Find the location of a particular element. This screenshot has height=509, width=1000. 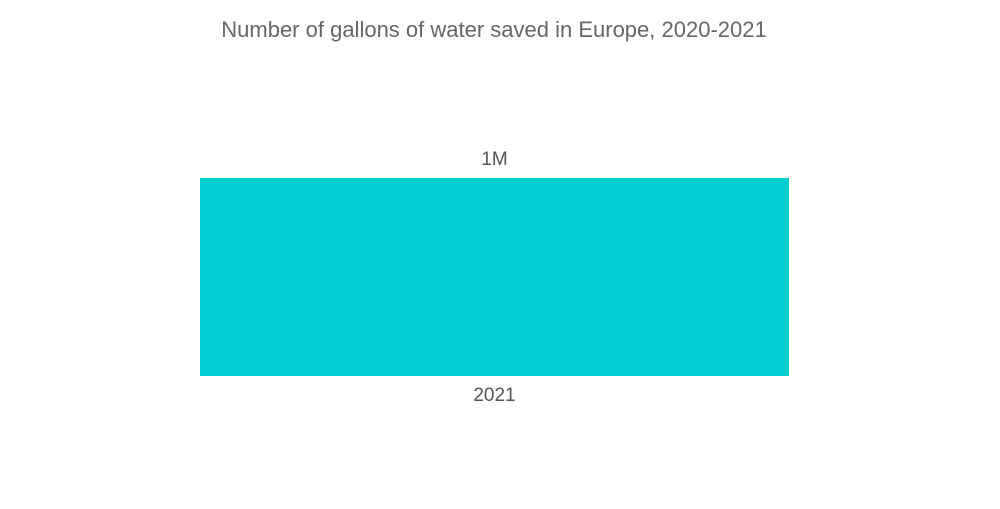

data-label: 1M is located at coordinates (494, 159).